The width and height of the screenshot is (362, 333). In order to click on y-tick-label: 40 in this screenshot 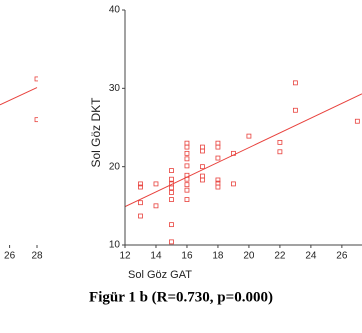, I will do `click(115, 10)`.